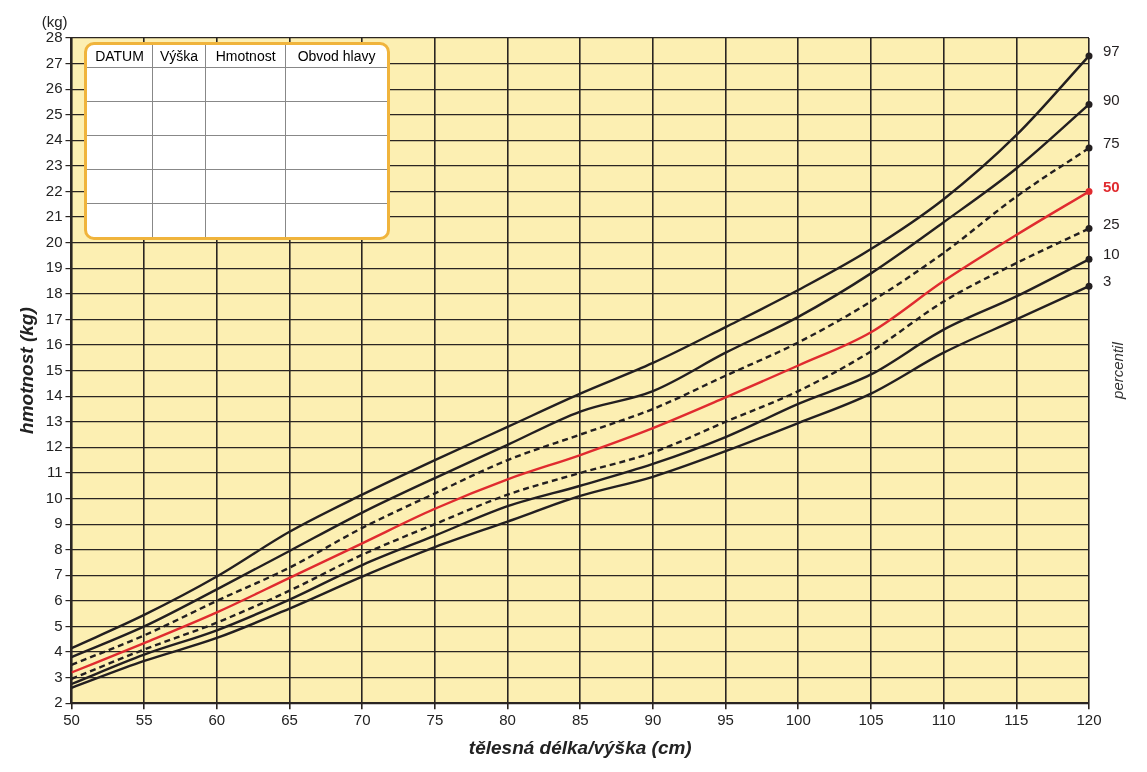 This screenshot has height=772, width=1147. What do you see at coordinates (54, 216) in the screenshot?
I see `y-tick-label: 21` at bounding box center [54, 216].